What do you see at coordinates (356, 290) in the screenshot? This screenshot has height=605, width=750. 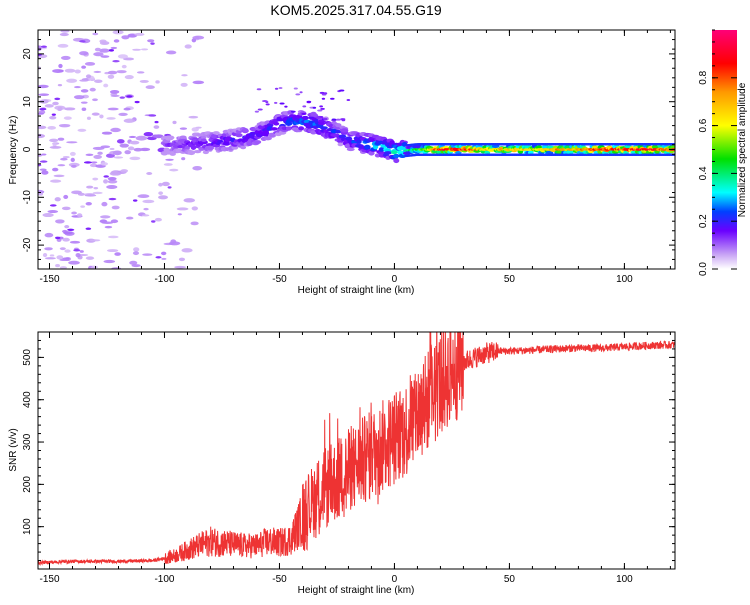 I see `spectrogram-xlabel: Height of straight line (km)` at bounding box center [356, 290].